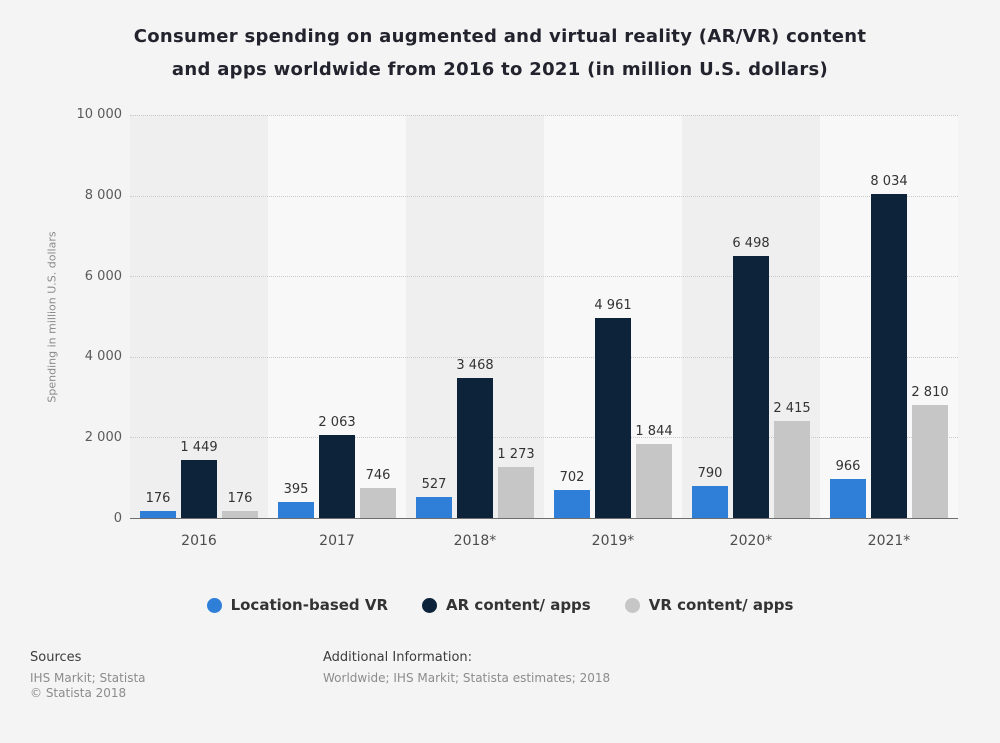  I want to click on x-axis: 2016 2017 2018* 2019* 2020* 2021*, so click(544, 541).